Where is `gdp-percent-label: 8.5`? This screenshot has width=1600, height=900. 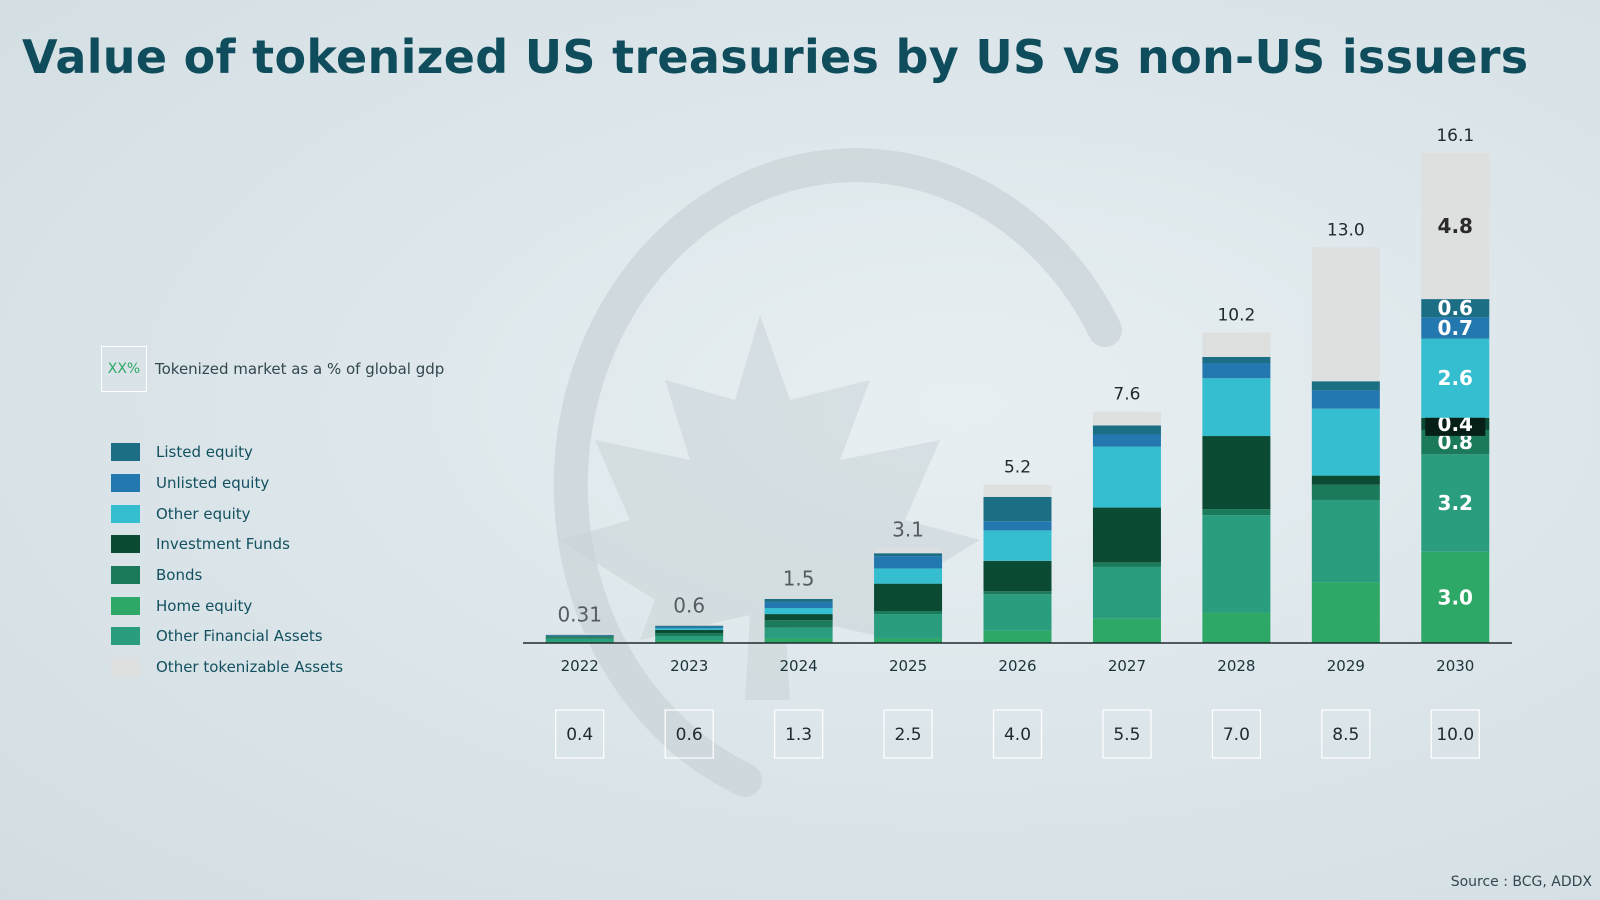
gdp-percent-label: 8.5 is located at coordinates (1345, 735).